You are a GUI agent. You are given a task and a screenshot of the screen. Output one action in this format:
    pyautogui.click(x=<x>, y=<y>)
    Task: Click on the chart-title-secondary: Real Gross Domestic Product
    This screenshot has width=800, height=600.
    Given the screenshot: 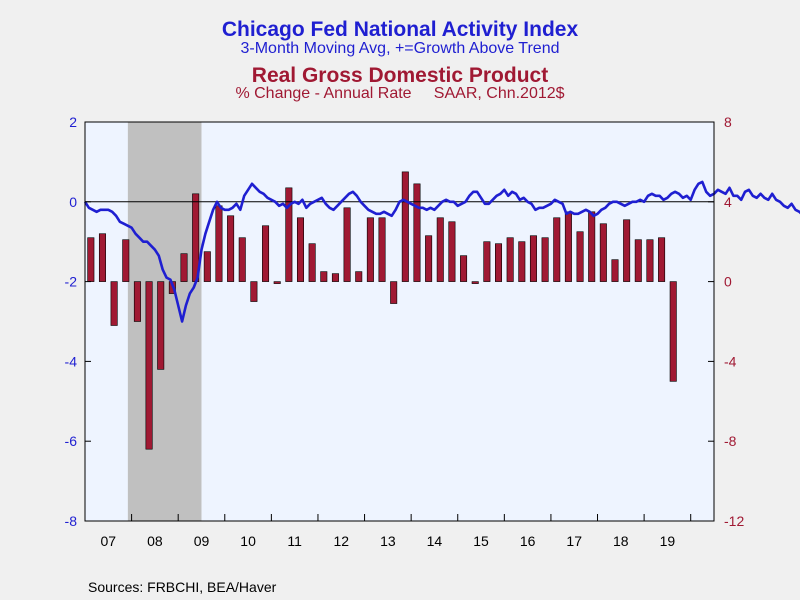 What is the action you would take?
    pyautogui.click(x=400, y=75)
    